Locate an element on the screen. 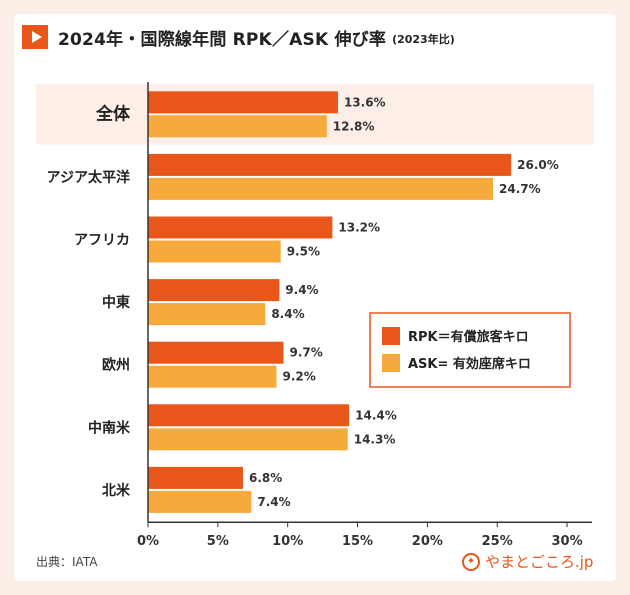 The image size is (630, 595). data-label: 13.6% is located at coordinates (365, 102).